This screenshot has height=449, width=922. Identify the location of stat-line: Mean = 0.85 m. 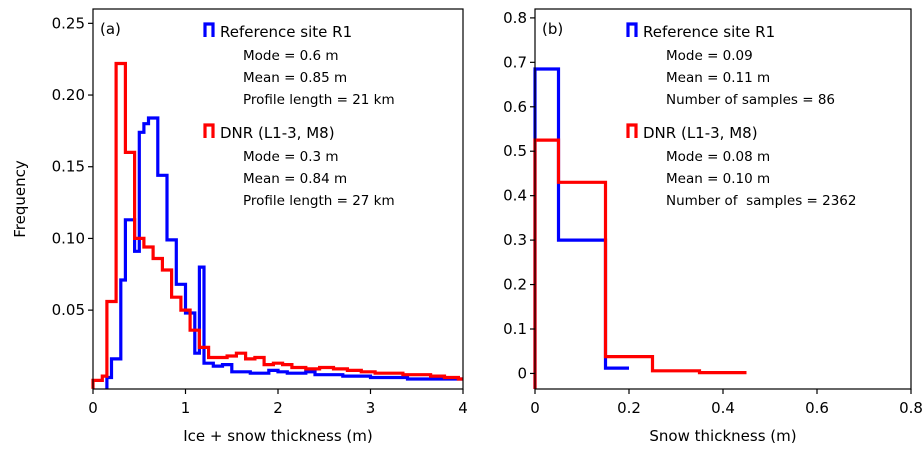
(295, 78).